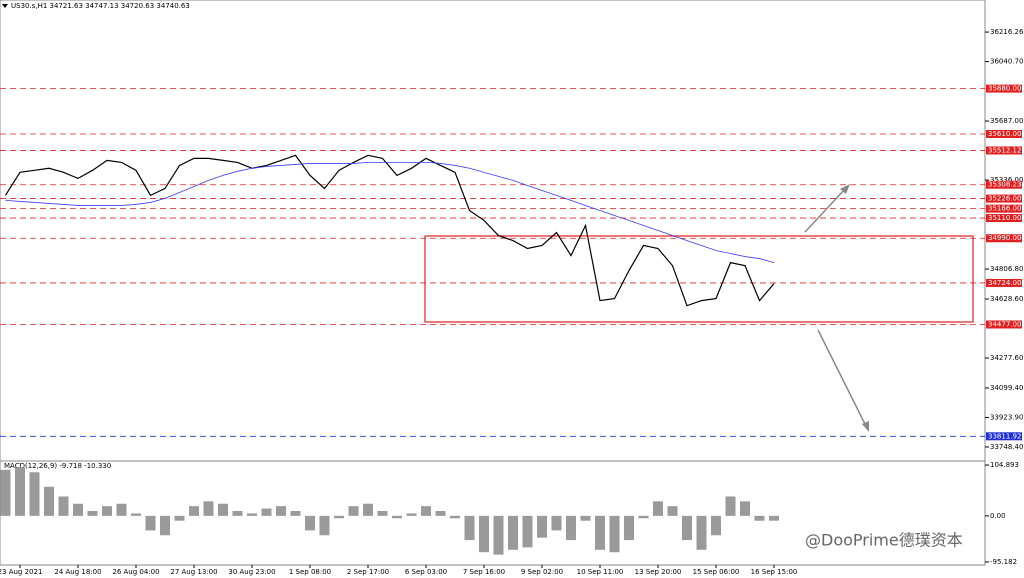  Describe the element at coordinates (699, 279) in the screenshot. I see `range-box` at that location.